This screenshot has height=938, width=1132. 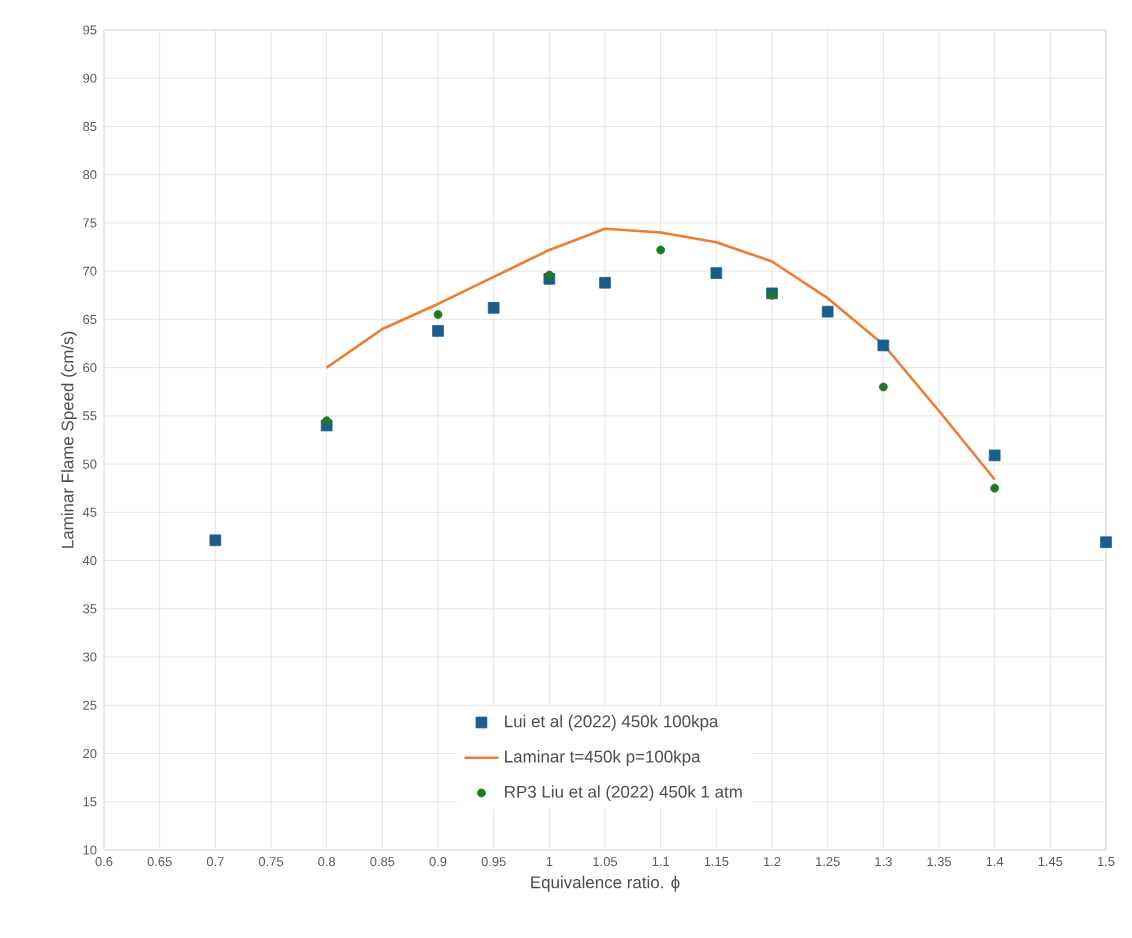 I want to click on x-axis-title: Equivalence ratio. ϕ, so click(x=605, y=883).